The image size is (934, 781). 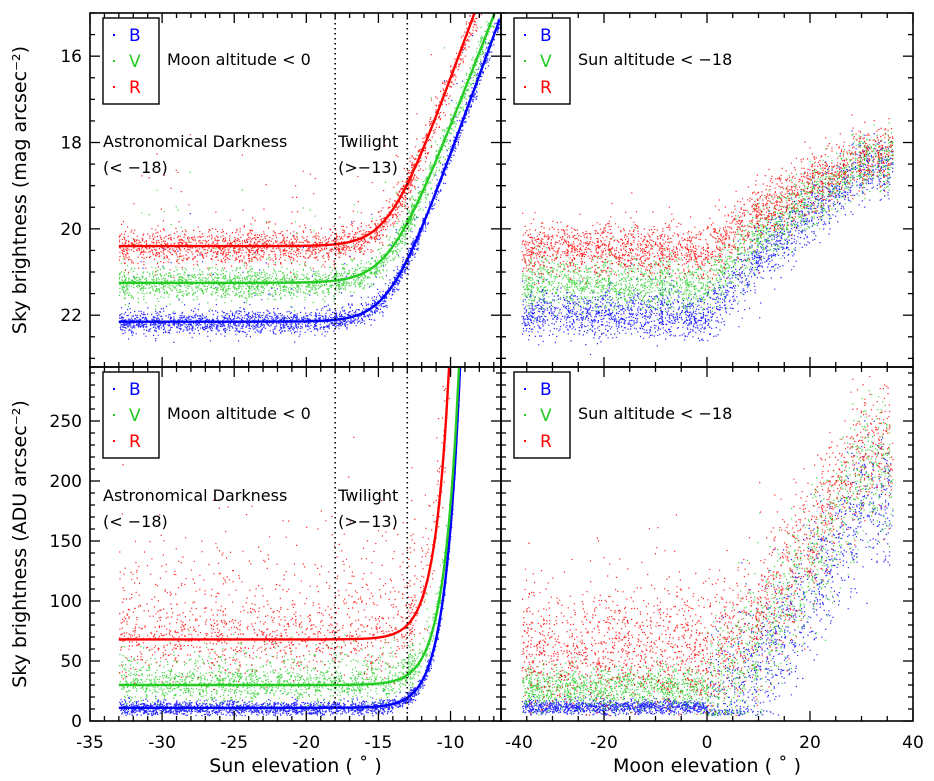 What do you see at coordinates (76, 722) in the screenshot?
I see `y-tick-label: 0` at bounding box center [76, 722].